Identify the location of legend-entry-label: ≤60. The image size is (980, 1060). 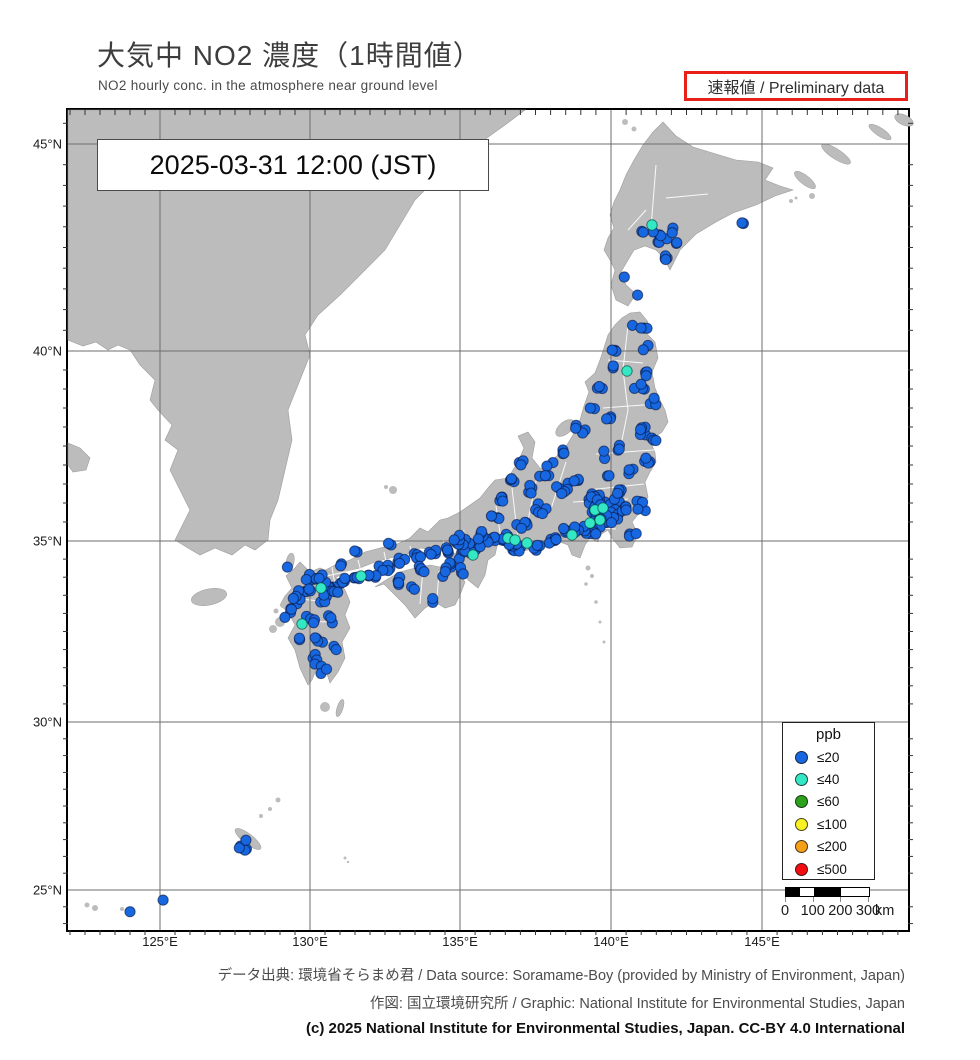
(828, 802).